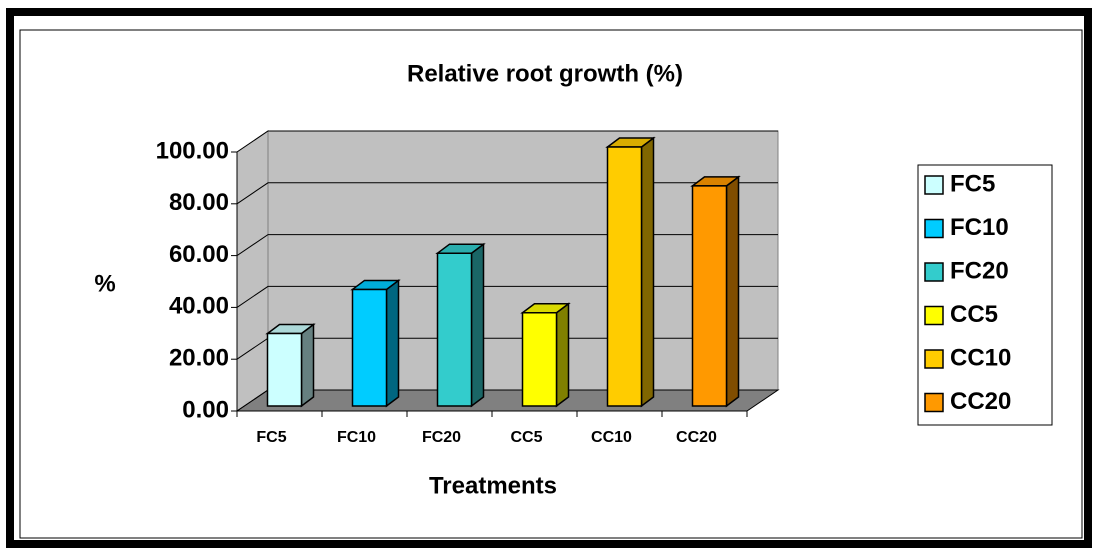  Describe the element at coordinates (493, 485) in the screenshot. I see `x-axis-label: Treatments` at that location.